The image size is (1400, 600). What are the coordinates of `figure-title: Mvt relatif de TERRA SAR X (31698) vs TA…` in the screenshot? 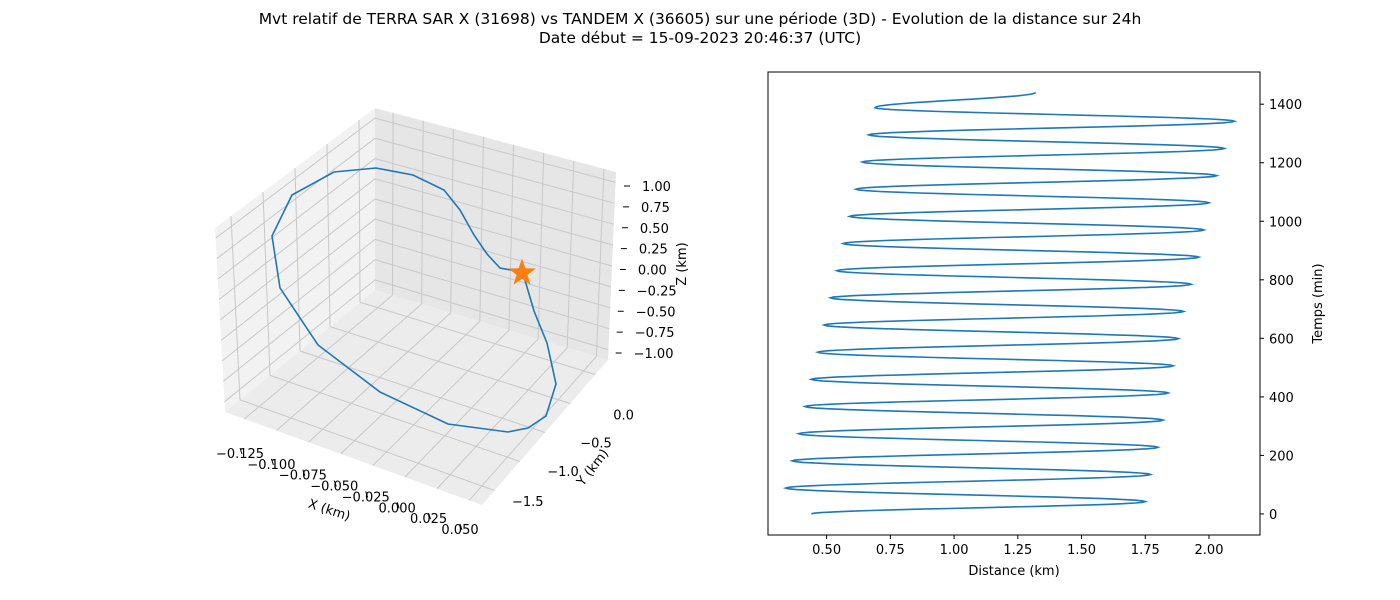 It's located at (700, 19).